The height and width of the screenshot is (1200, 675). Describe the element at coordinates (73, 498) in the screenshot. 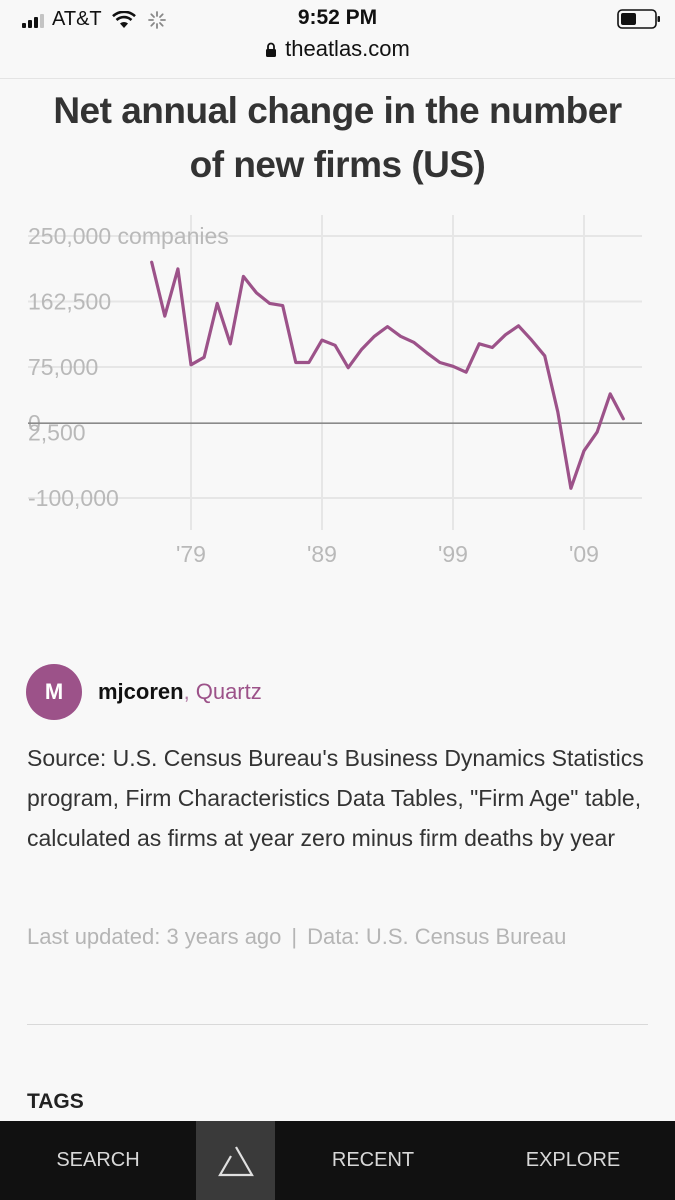

I see `y-tick-label: -100,000` at that location.